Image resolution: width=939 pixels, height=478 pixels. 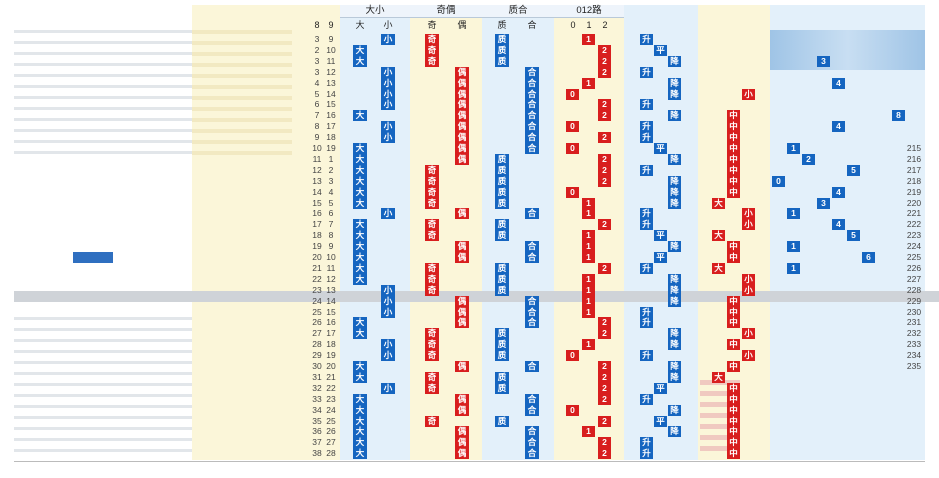 I want to click on digit9-miss: 12, so click(x=331, y=278).